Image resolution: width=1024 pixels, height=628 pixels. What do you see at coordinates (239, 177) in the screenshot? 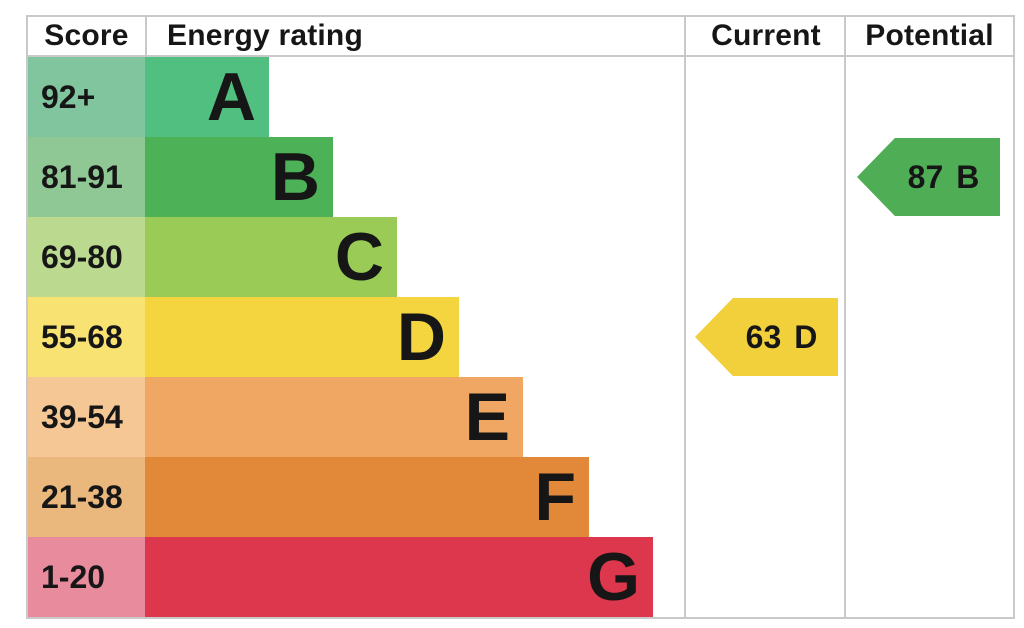
I see `band-bar-b: B` at bounding box center [239, 177].